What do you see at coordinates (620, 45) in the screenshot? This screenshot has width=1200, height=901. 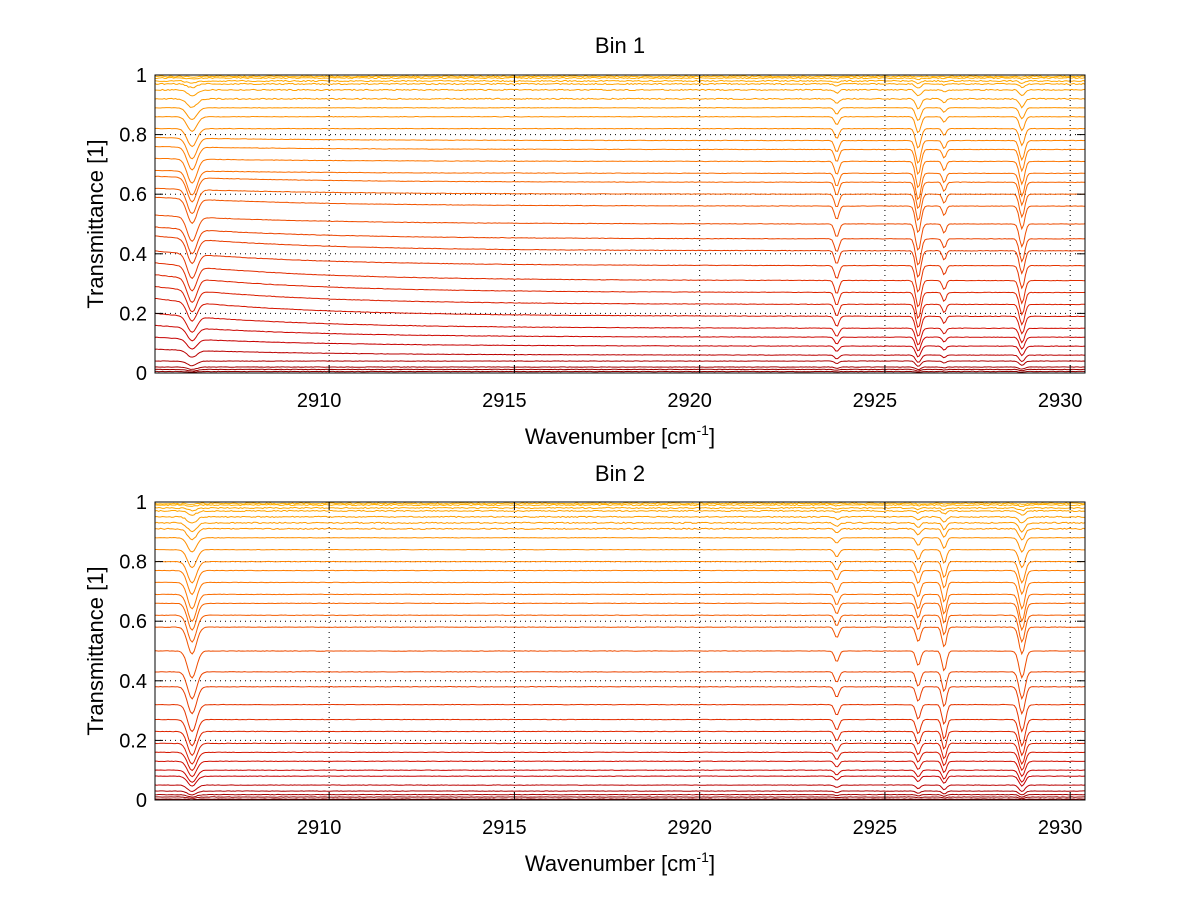 I see `chart-title: Bin 1` at bounding box center [620, 45].